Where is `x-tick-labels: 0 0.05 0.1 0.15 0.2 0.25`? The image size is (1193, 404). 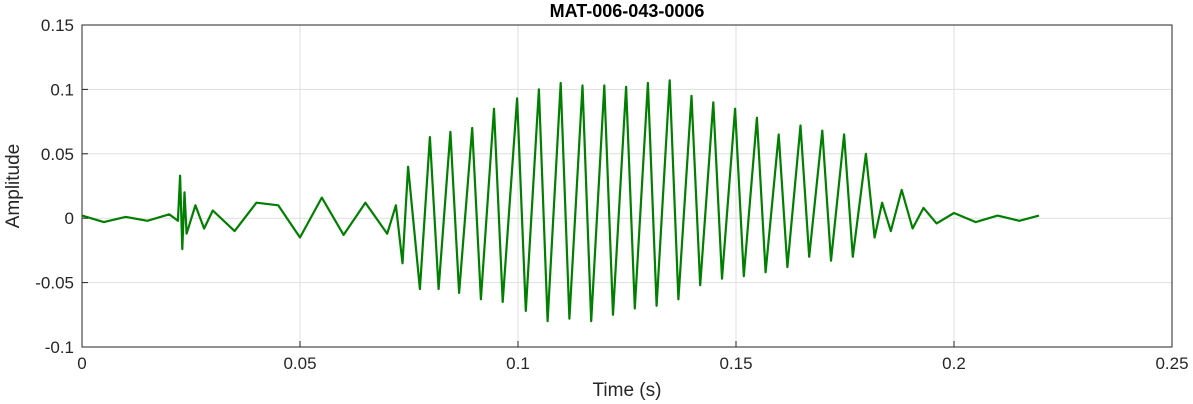
x-tick-labels: 0 0.05 0.1 0.15 0.2 0.25 is located at coordinates (632, 363).